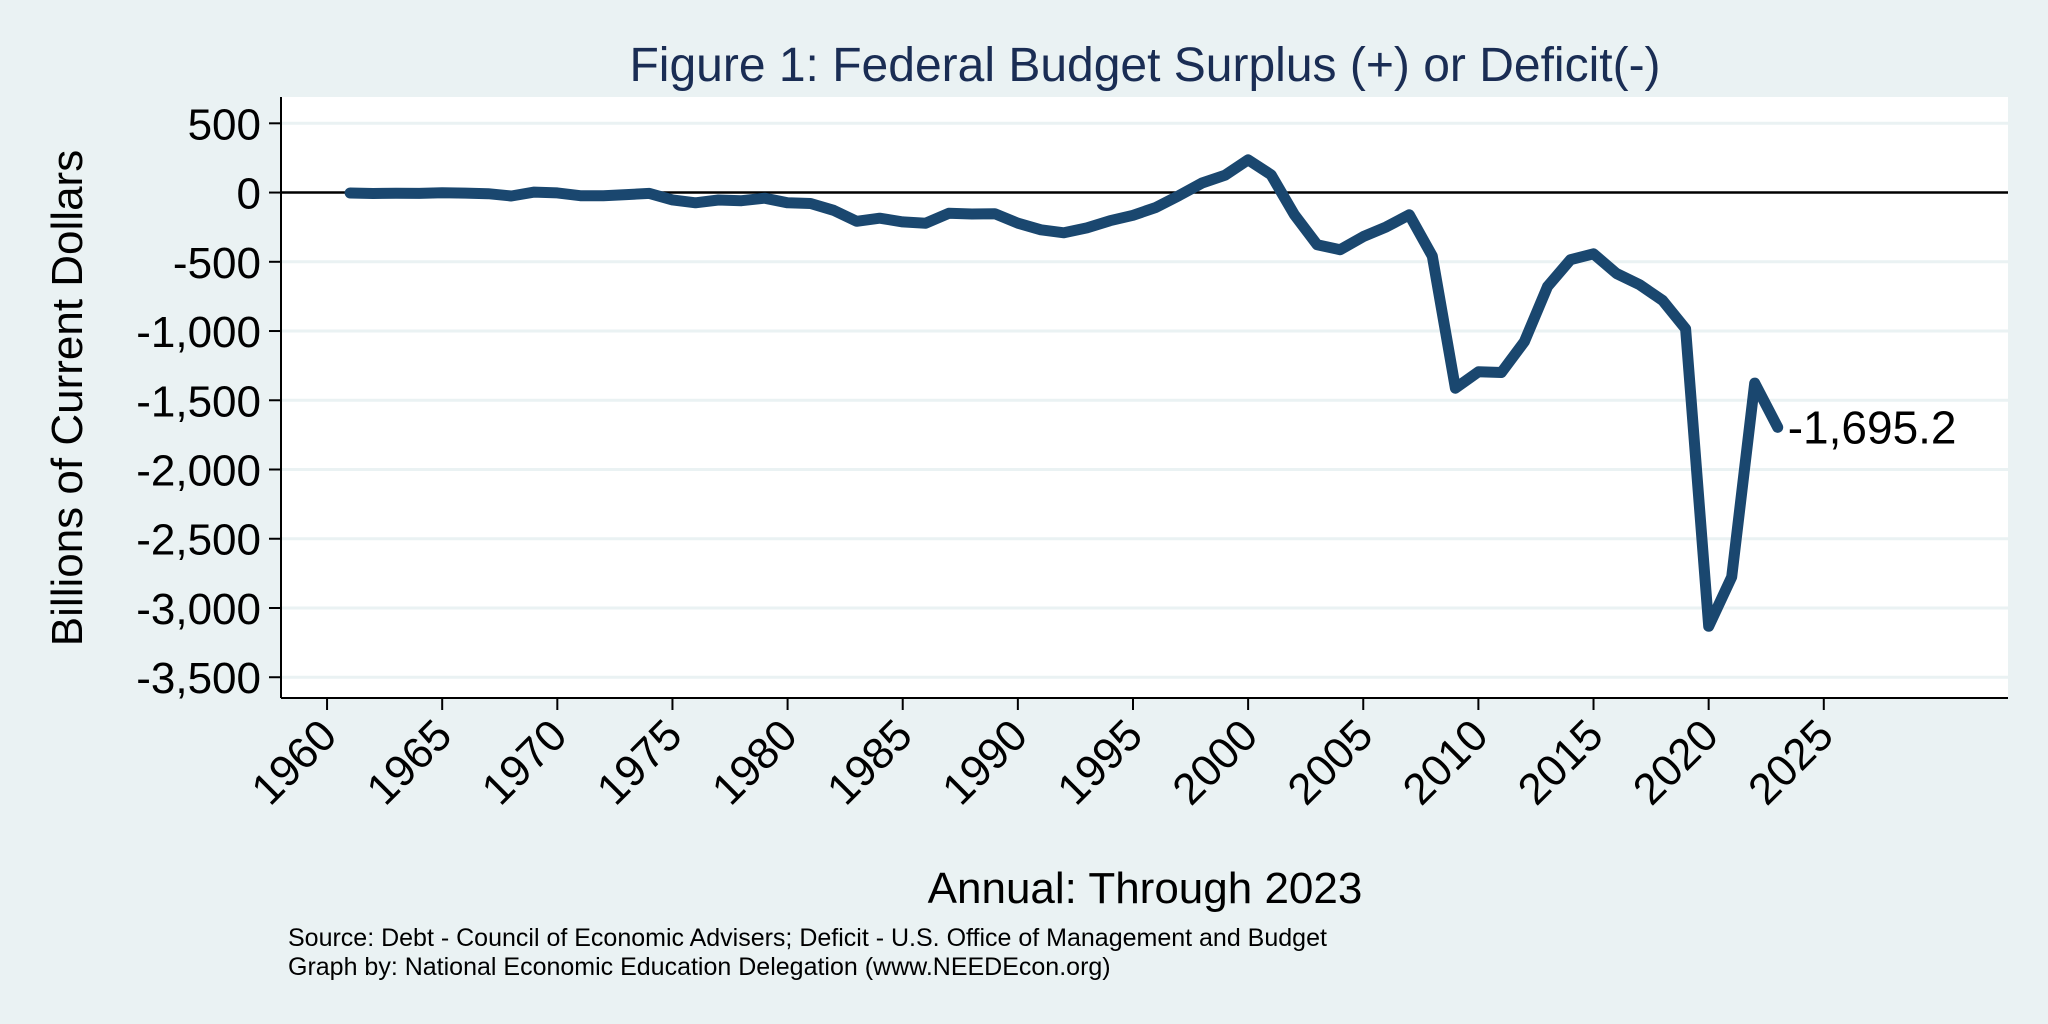  What do you see at coordinates (198, 332) in the screenshot?
I see `y-tick-label: -1,000` at bounding box center [198, 332].